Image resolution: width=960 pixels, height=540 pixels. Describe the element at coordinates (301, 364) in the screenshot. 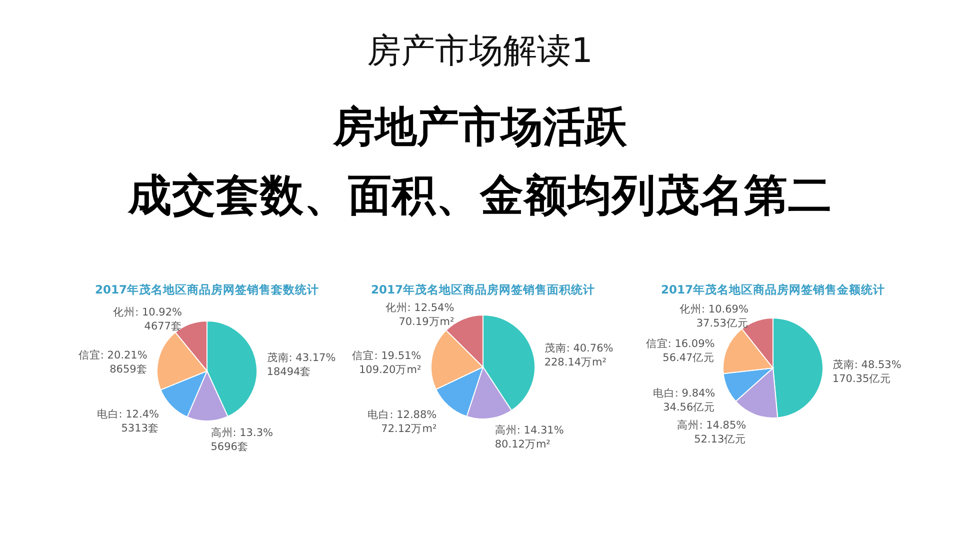

I see `slice-label: 茂南: 43.17% 18494套` at that location.